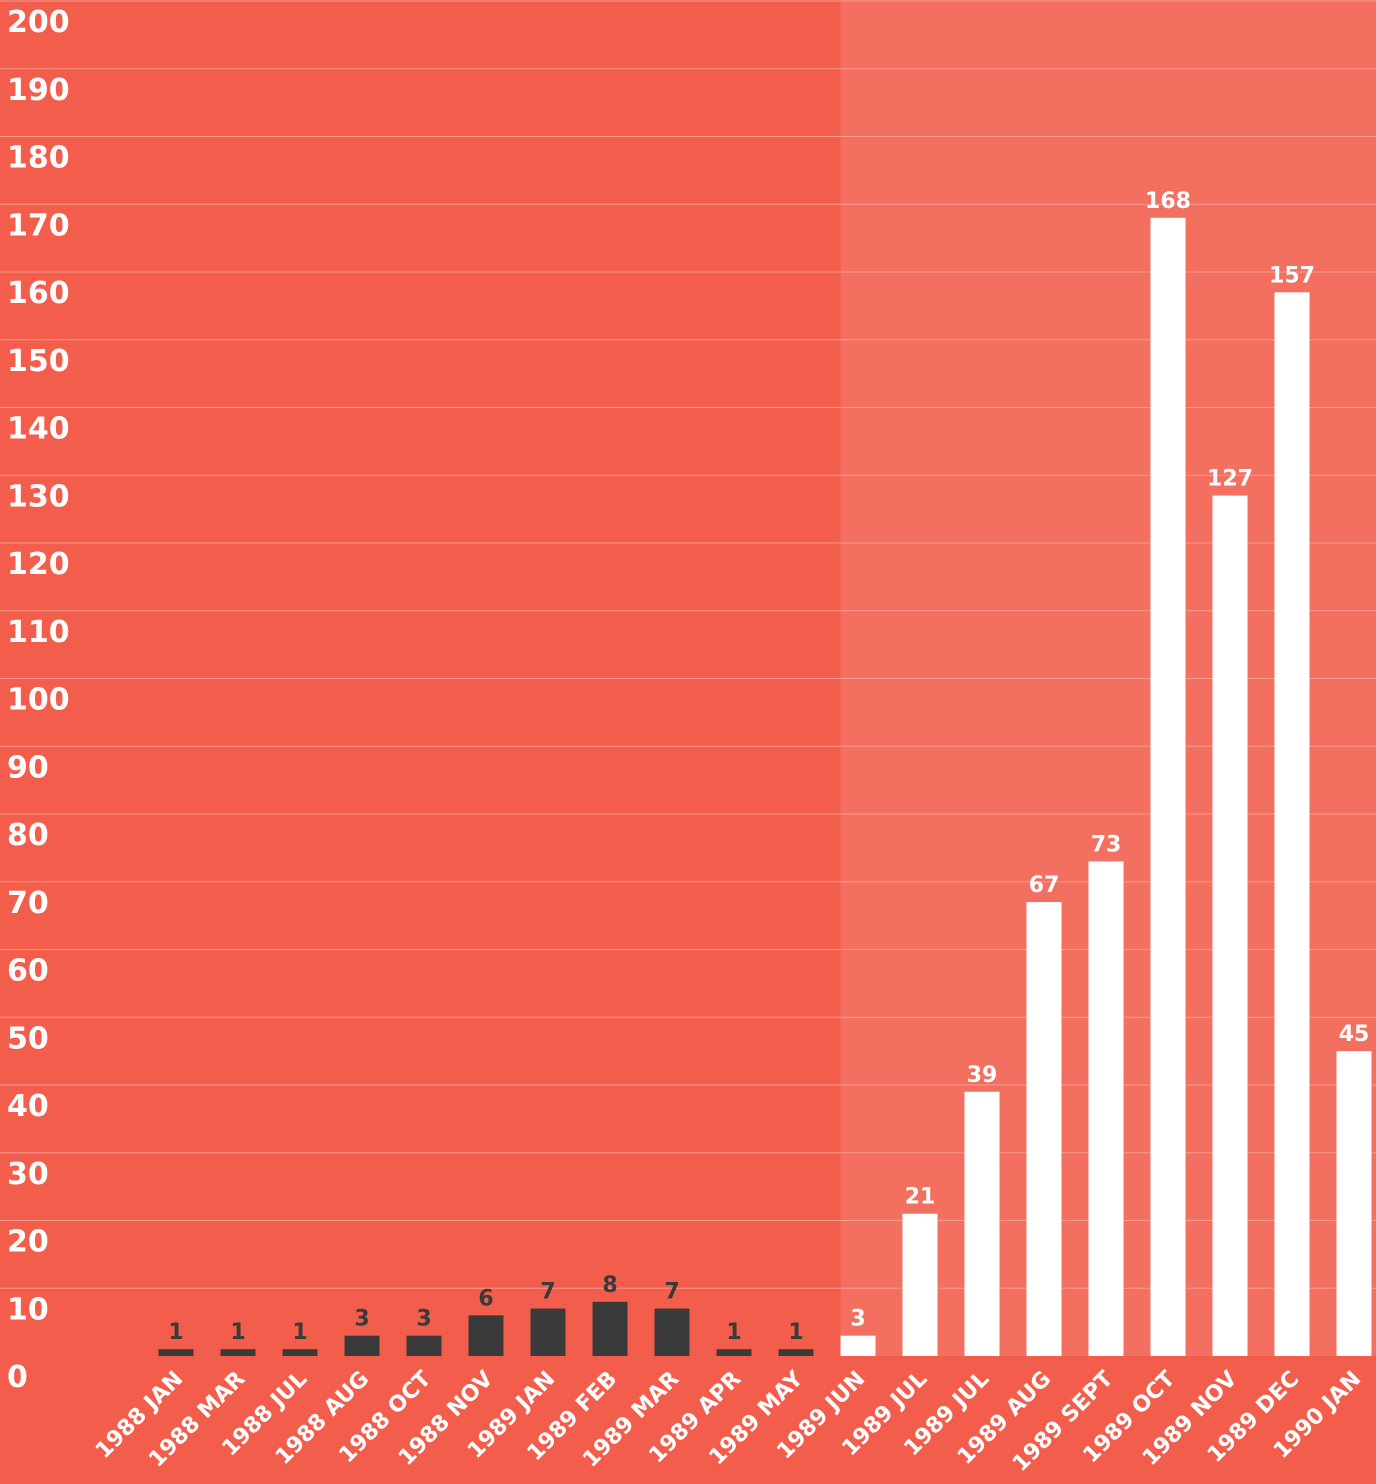 Image resolution: width=1376 pixels, height=1484 pixels. Describe the element at coordinates (982, 1075) in the screenshot. I see `value-label: 39` at that location.